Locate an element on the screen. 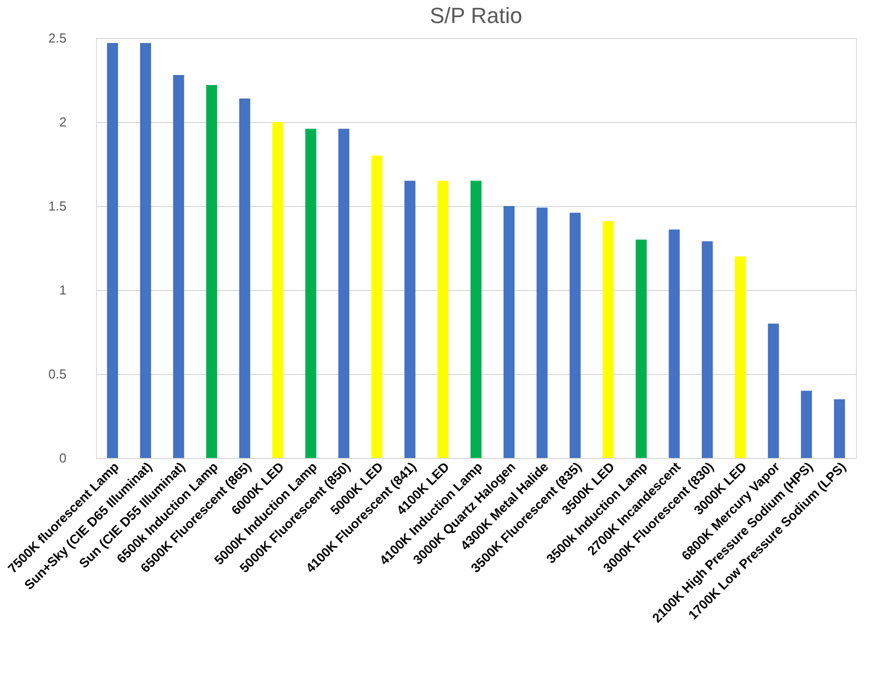 The image size is (883, 693). y-tick-label: 0.5 is located at coordinates (57, 374).